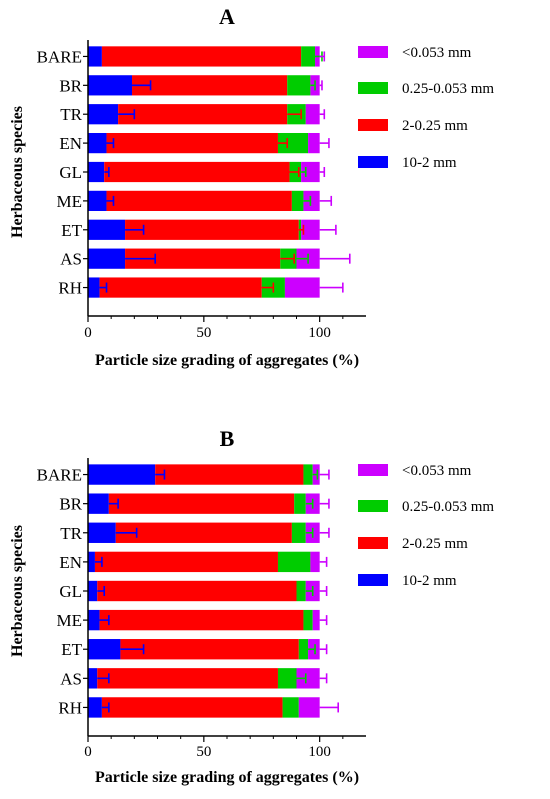 The height and width of the screenshot is (799, 550). What do you see at coordinates (310, 172) in the screenshot?
I see `bar-GL-<0.053 mm` at bounding box center [310, 172].